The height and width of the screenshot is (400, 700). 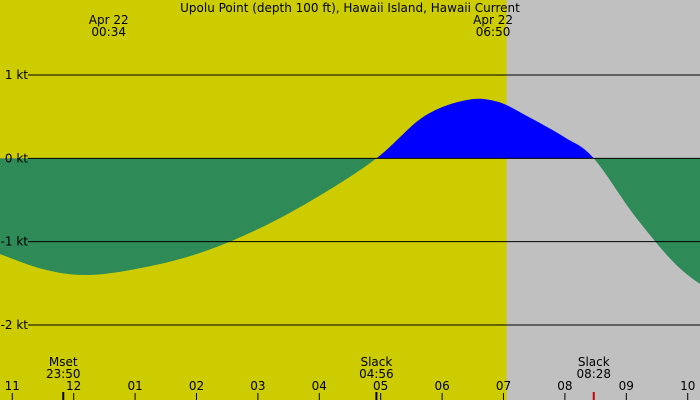 What do you see at coordinates (108, 32) in the screenshot?
I see `top-time-label: 00:34` at bounding box center [108, 32].